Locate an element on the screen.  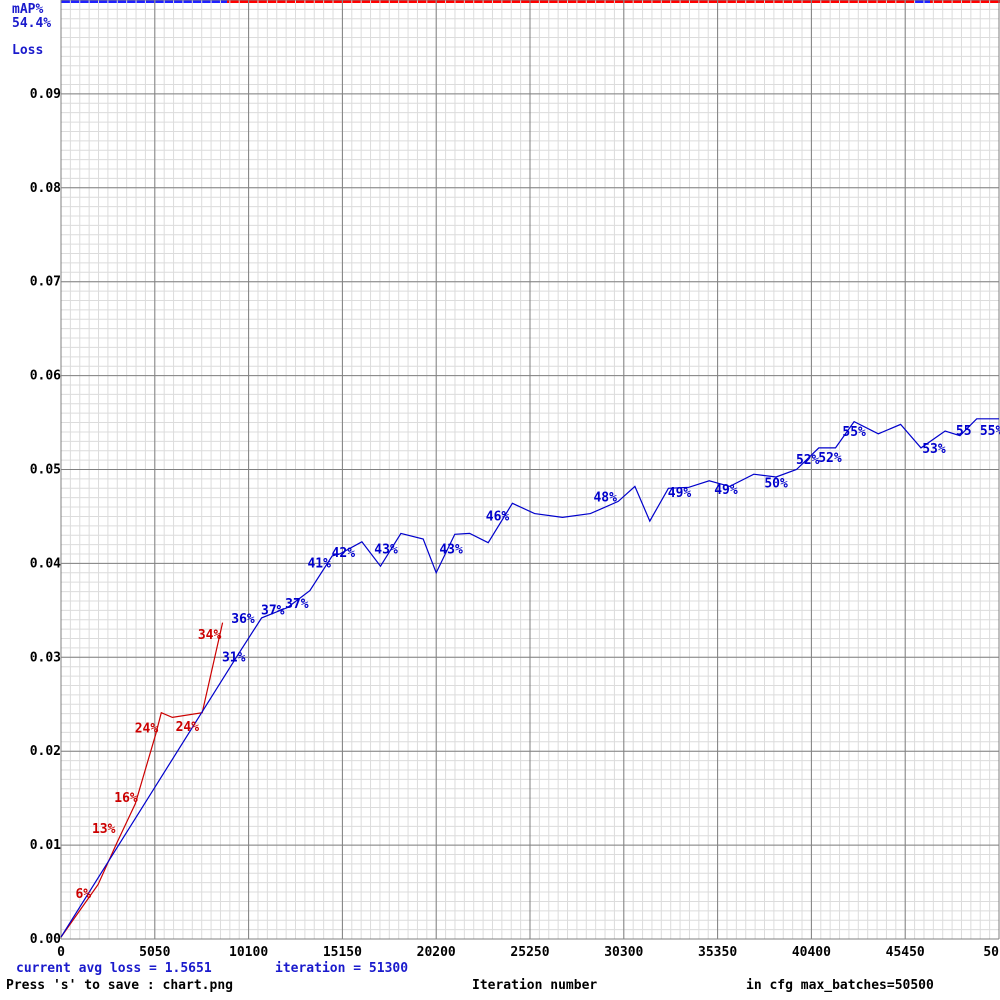
x-tick-label: 30300 is located at coordinates (623, 952).